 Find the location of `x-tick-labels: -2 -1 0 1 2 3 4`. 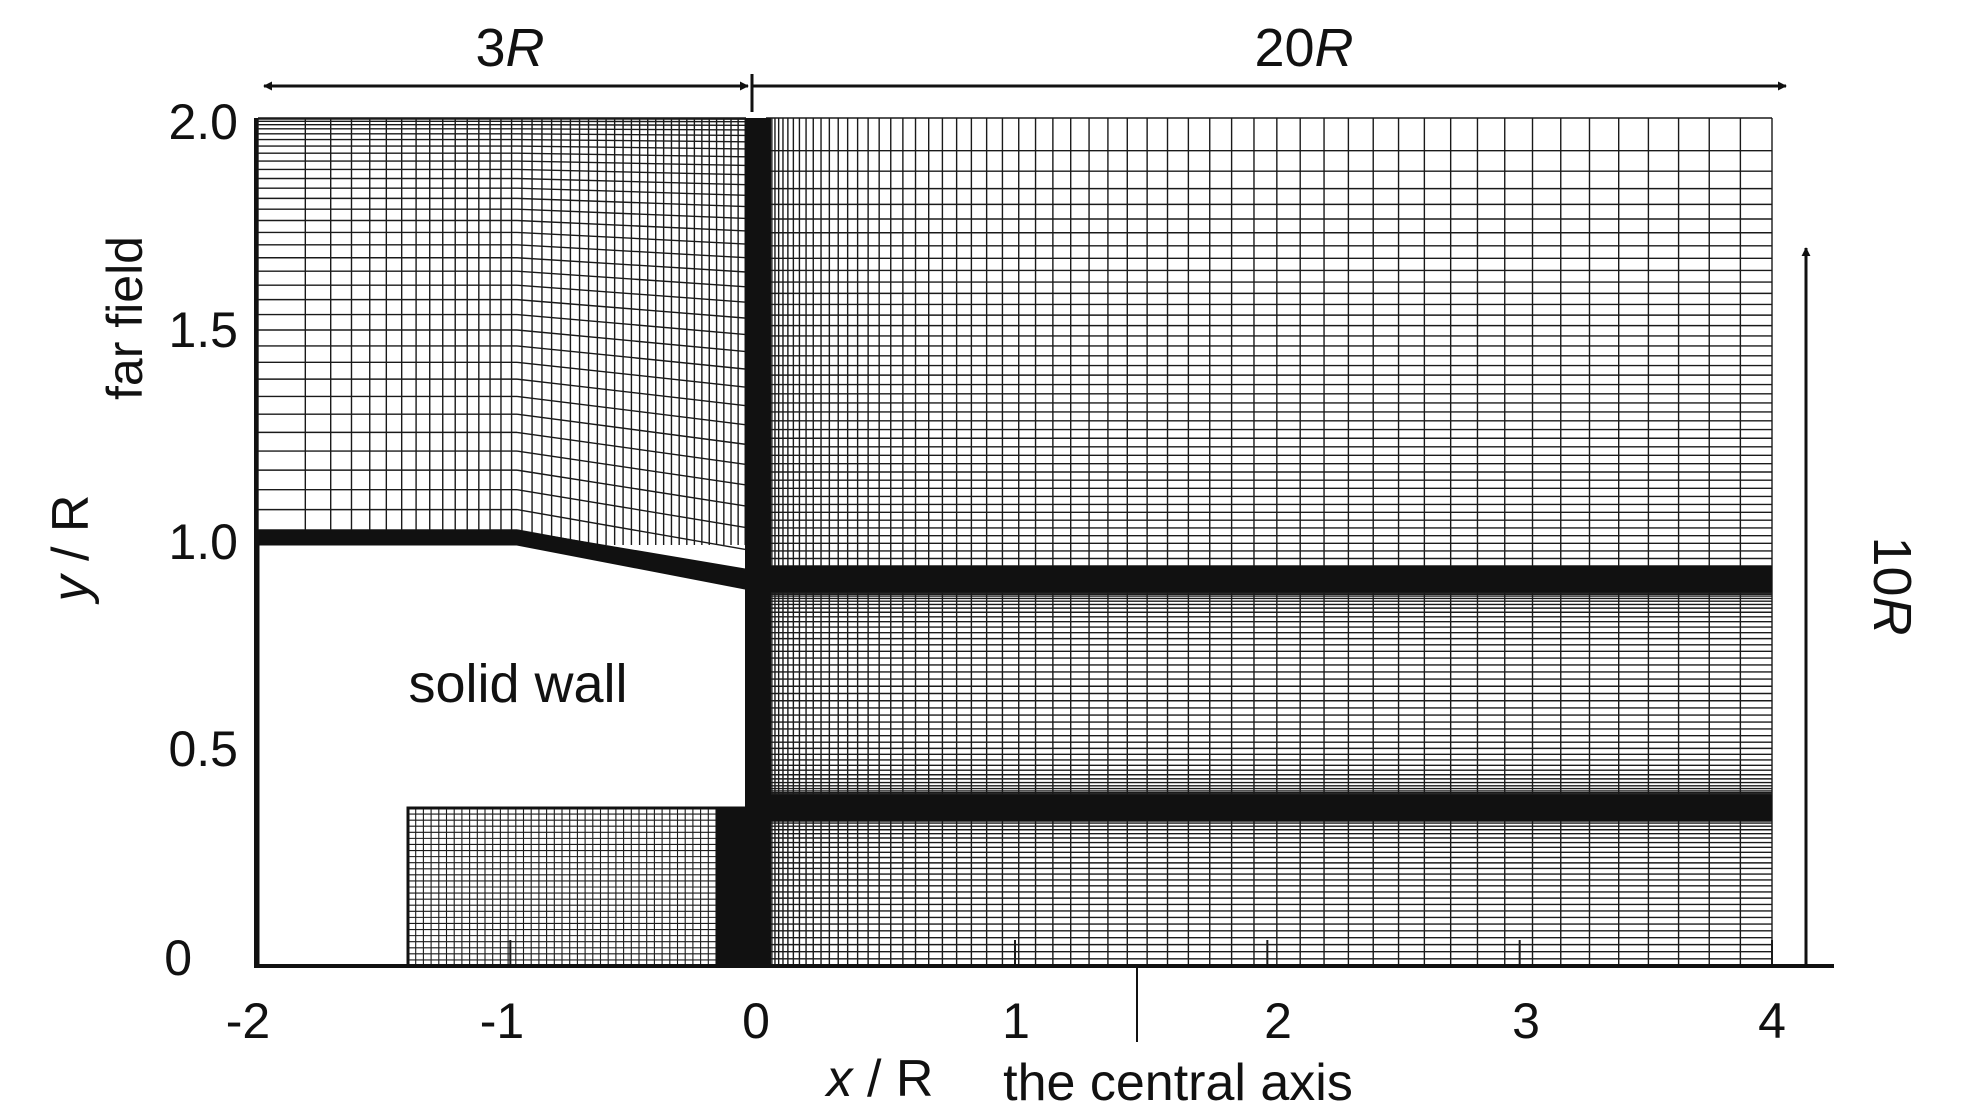

x-tick-labels: -2 -1 0 1 2 3 4 is located at coordinates (1006, 1021).